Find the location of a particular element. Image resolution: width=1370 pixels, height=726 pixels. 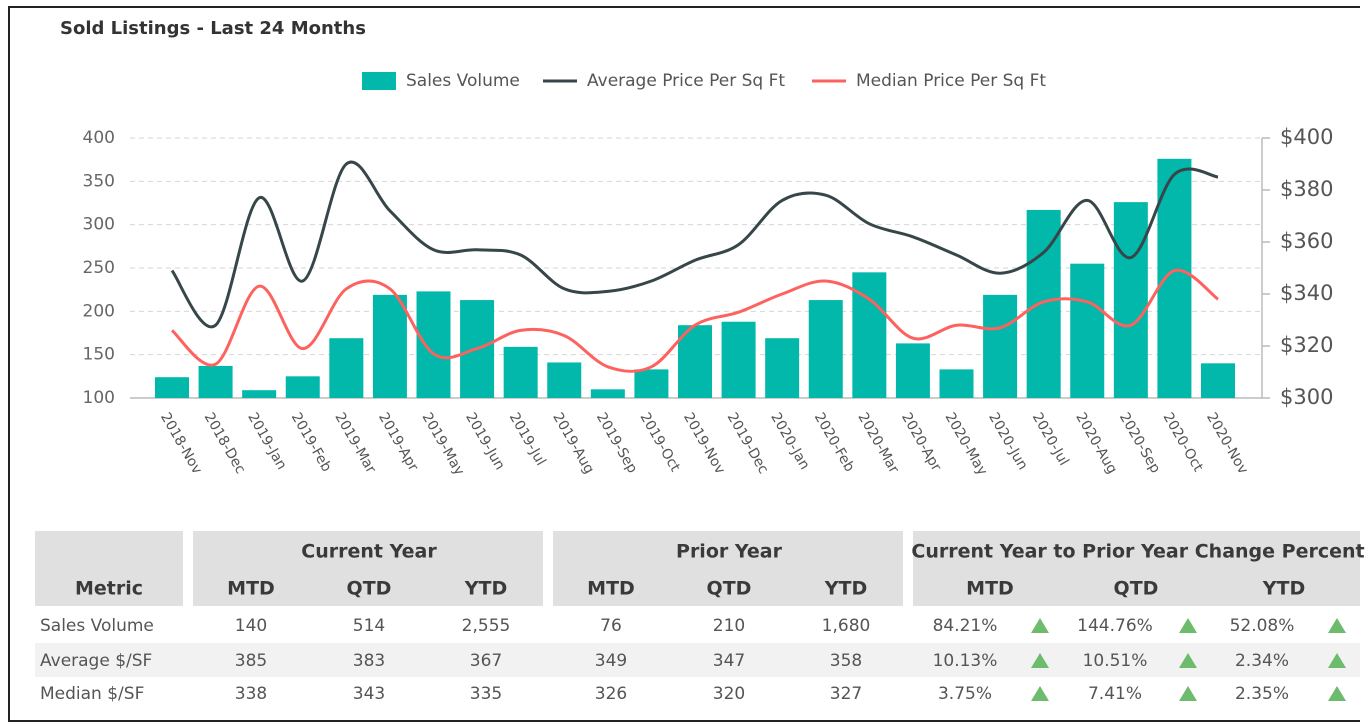

table-cell: 2.34% is located at coordinates (1262, 661).